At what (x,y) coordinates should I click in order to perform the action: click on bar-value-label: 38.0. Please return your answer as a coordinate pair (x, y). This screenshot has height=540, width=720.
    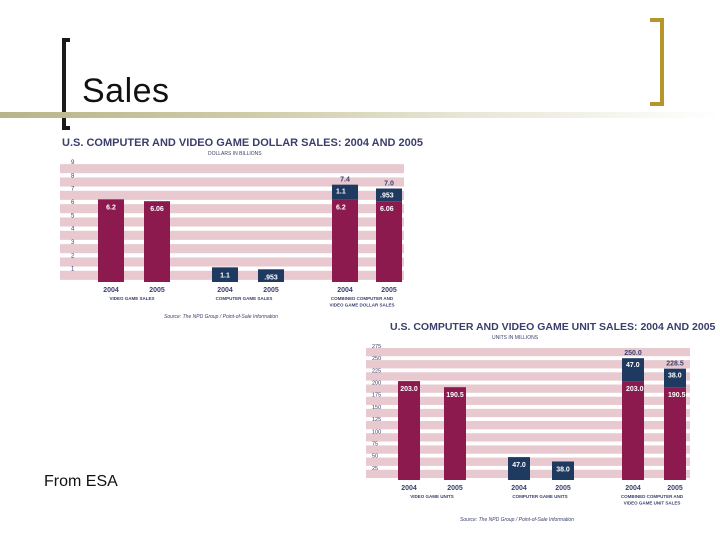
    Looking at the image, I should click on (563, 469).